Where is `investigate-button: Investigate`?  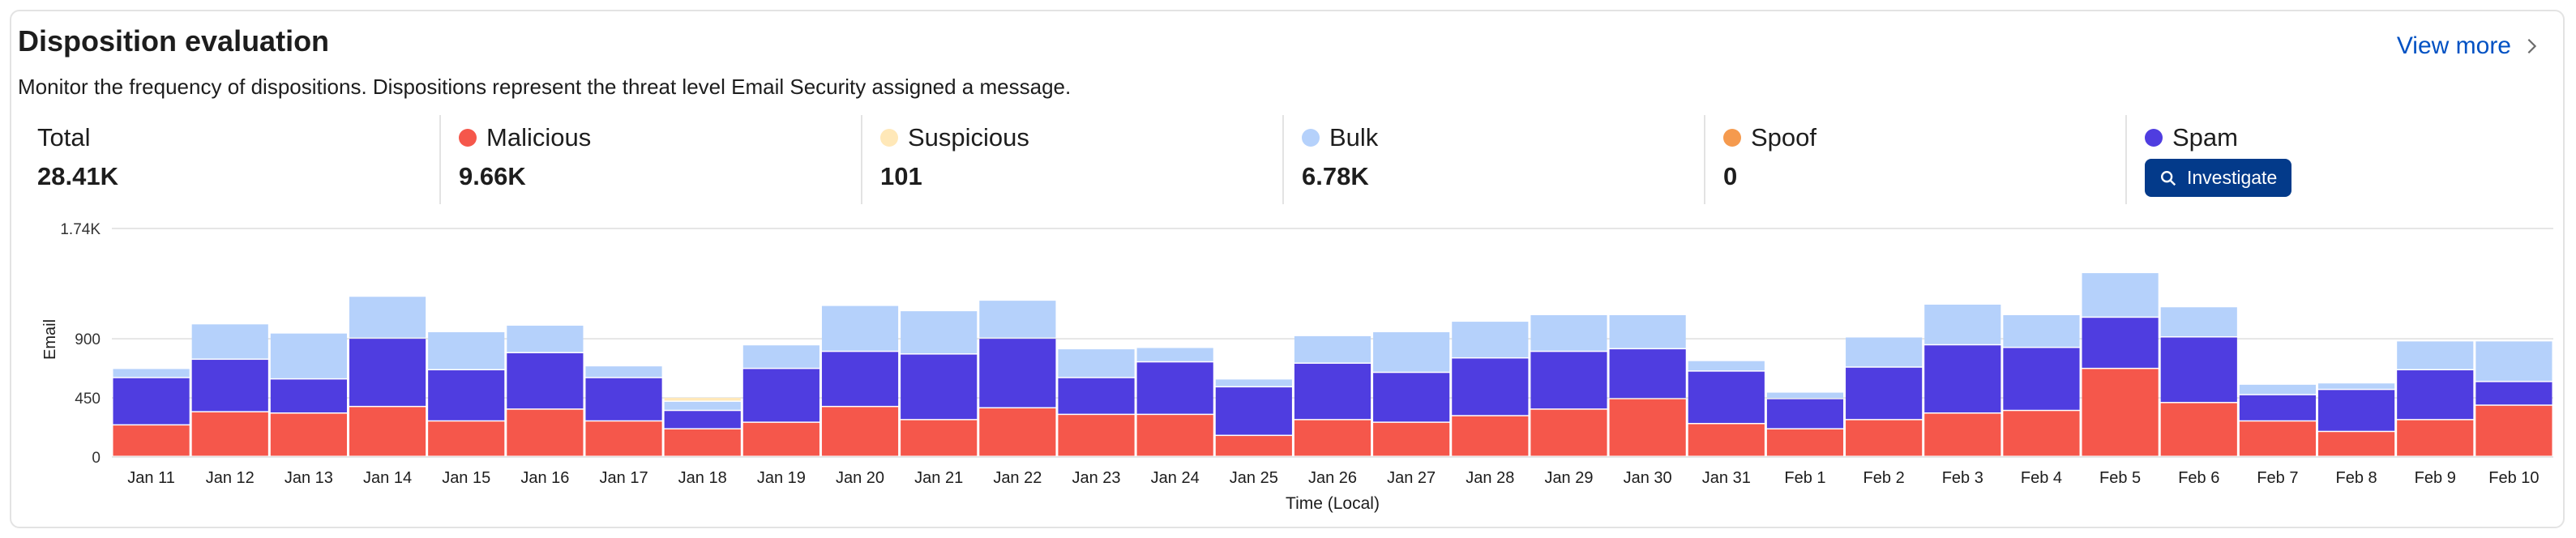 investigate-button: Investigate is located at coordinates (2218, 178).